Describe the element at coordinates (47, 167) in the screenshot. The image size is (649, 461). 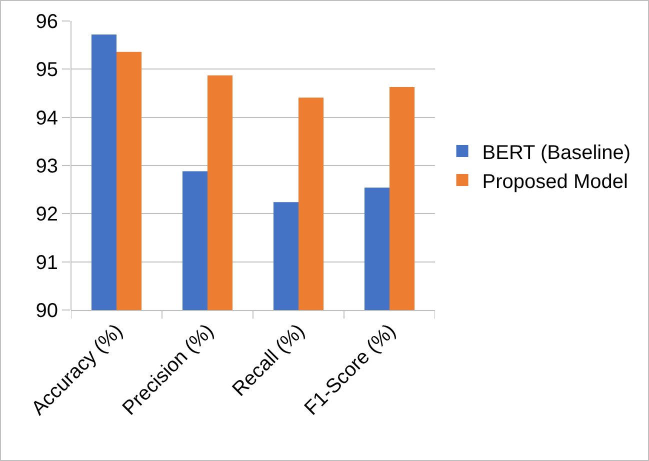
I see `y-tick-label: 93` at that location.